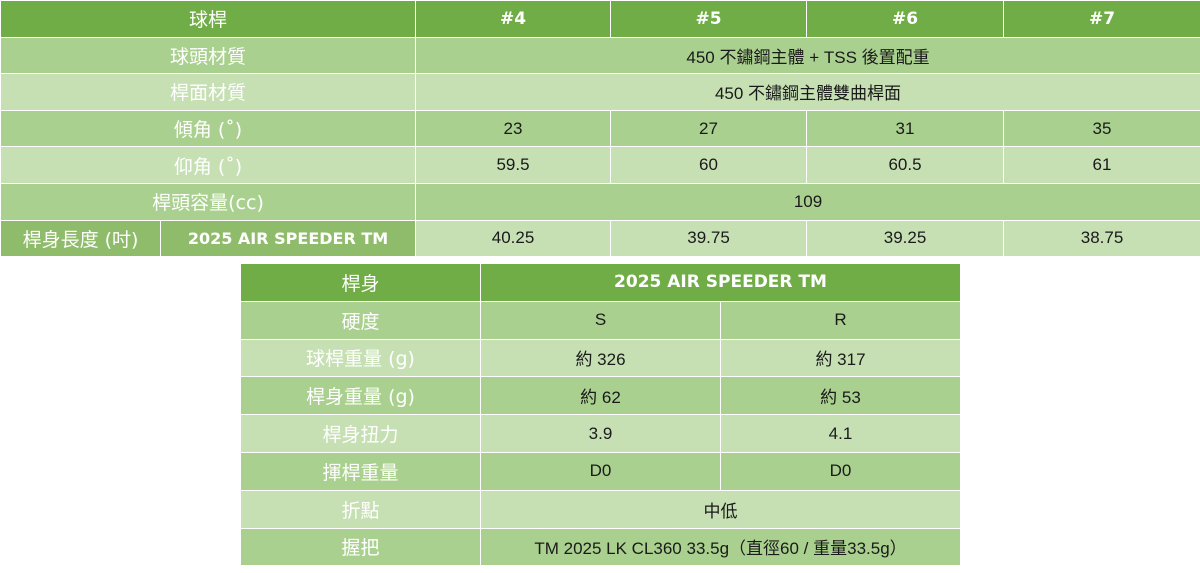 Image resolution: width=1200 pixels, height=573 pixels. What do you see at coordinates (1101, 165) in the screenshot?
I see `lie-value: 61` at bounding box center [1101, 165].